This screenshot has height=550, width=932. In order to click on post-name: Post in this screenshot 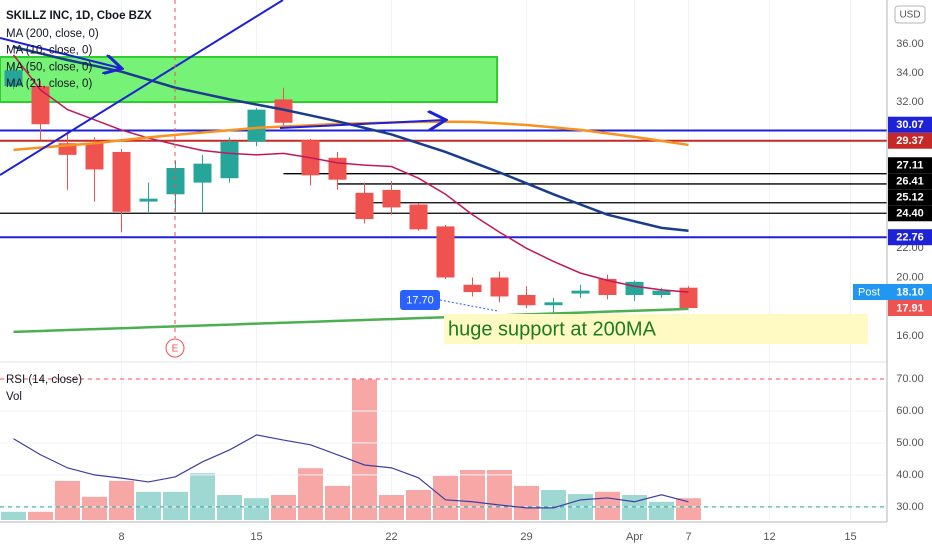, I will do `click(869, 292)`.